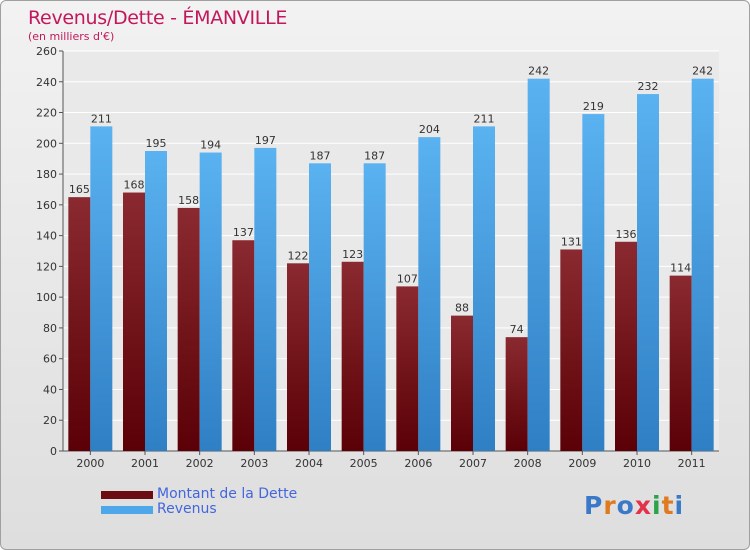  Describe the element at coordinates (50, 389) in the screenshot. I see `y-tick-label: 40` at that location.